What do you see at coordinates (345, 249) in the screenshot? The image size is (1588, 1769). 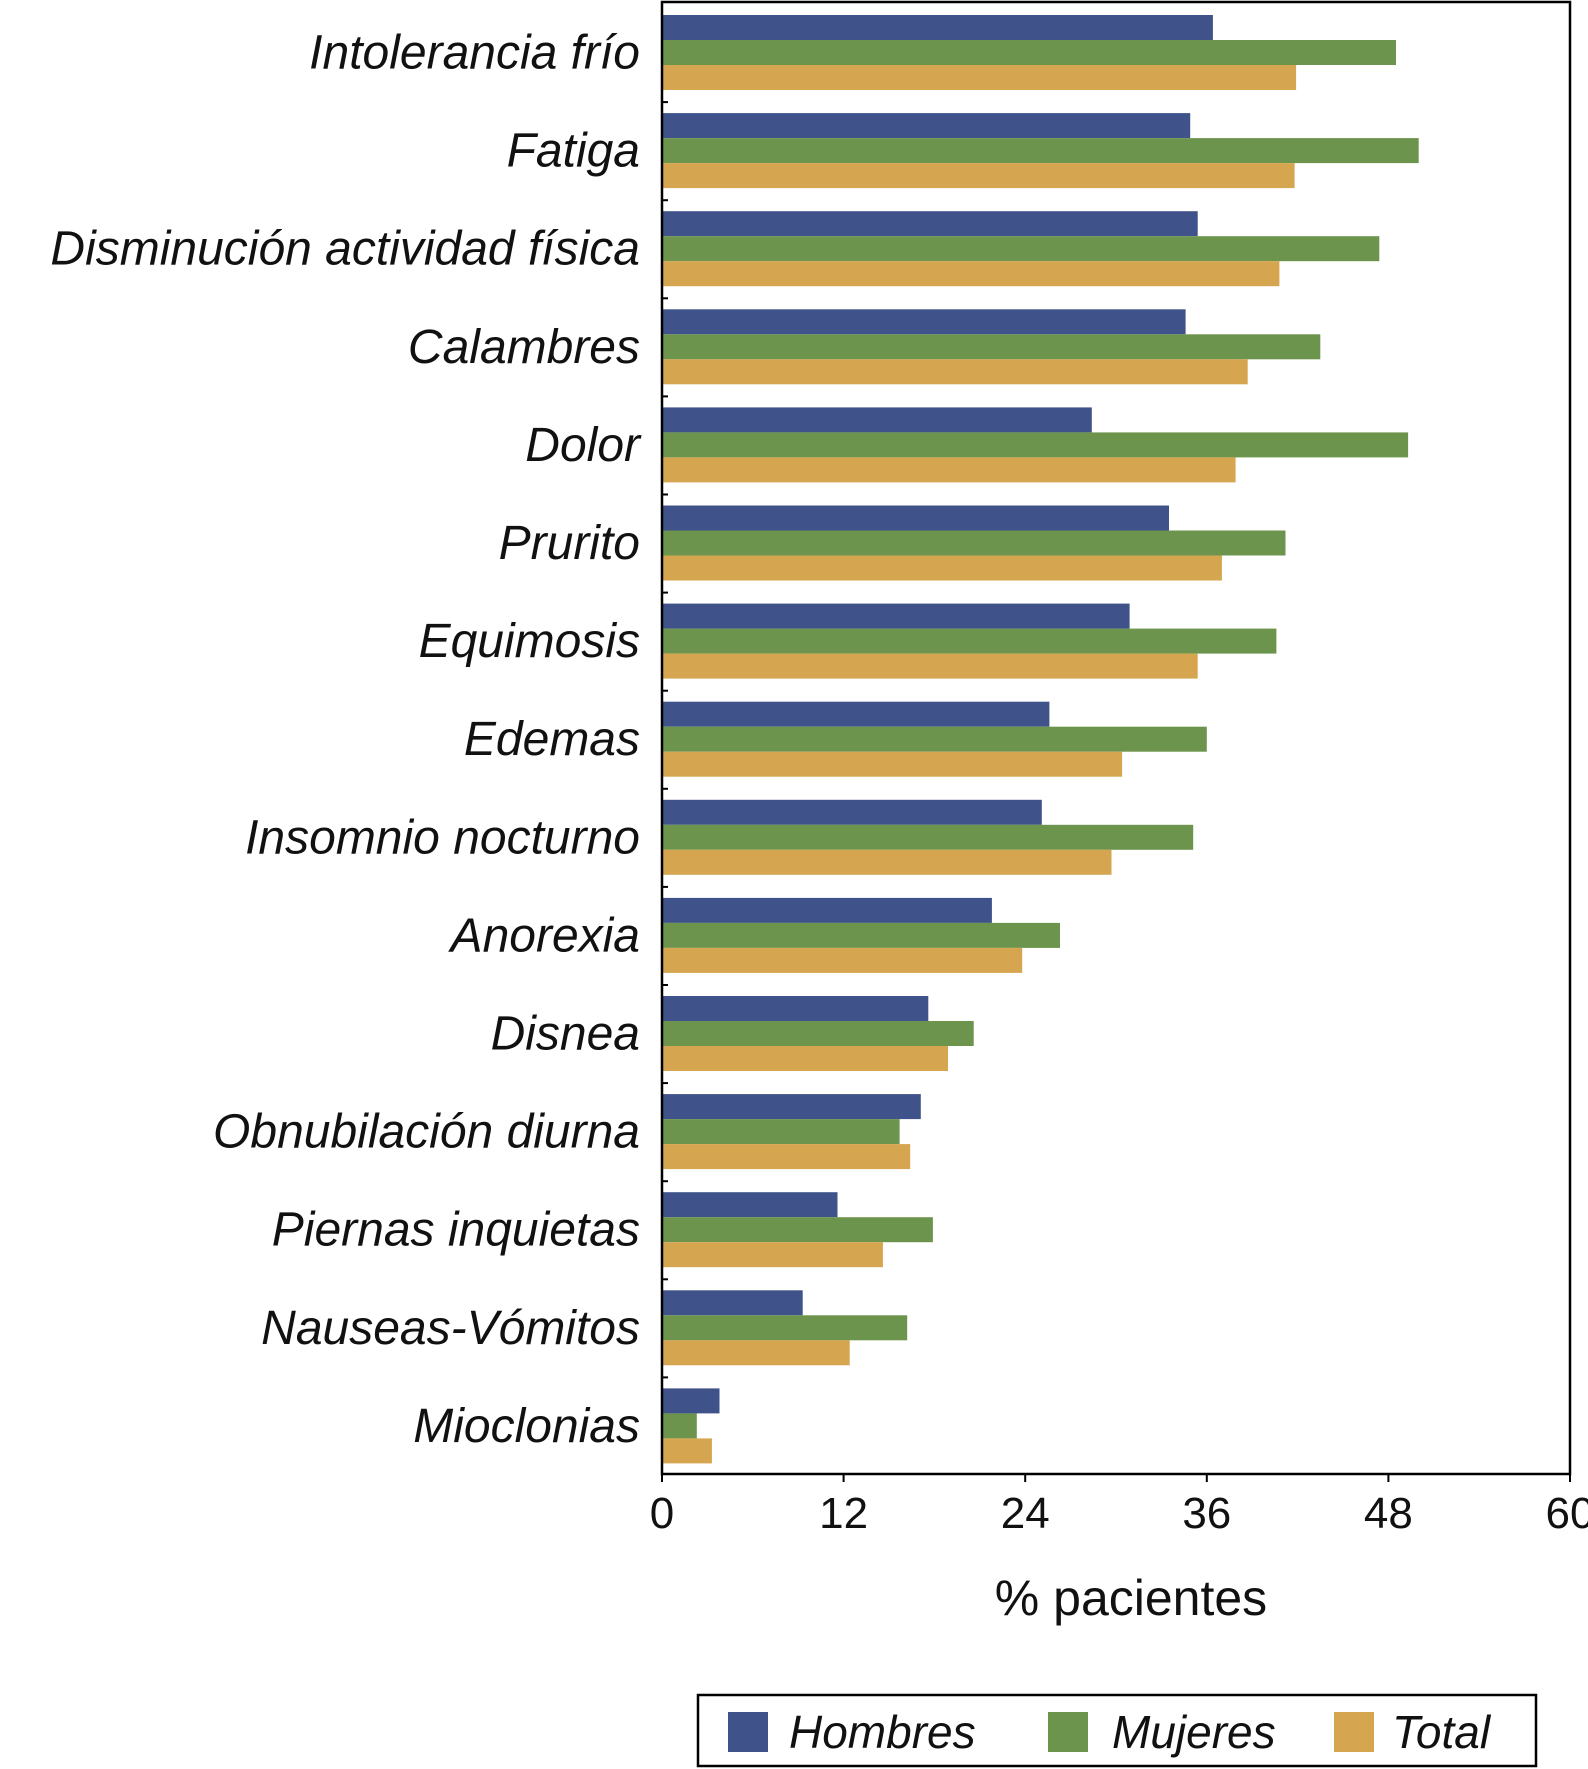 I see `category-label: Disminución actividad física` at bounding box center [345, 249].